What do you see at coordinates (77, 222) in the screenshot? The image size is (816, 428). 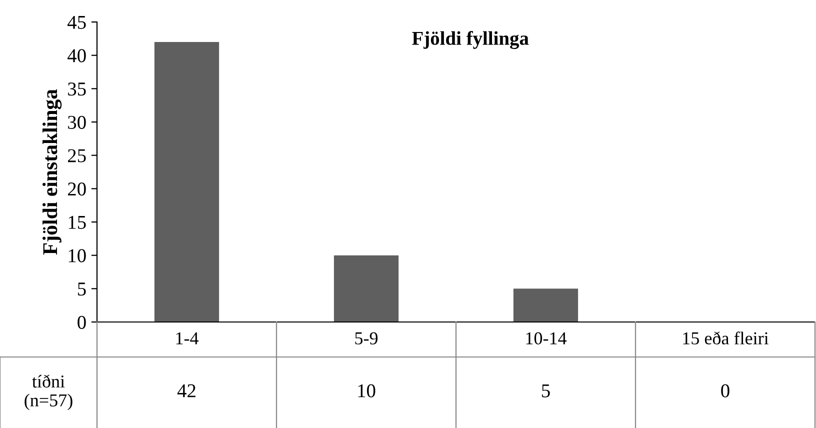 I see `y-tick-label: 15` at bounding box center [77, 222].